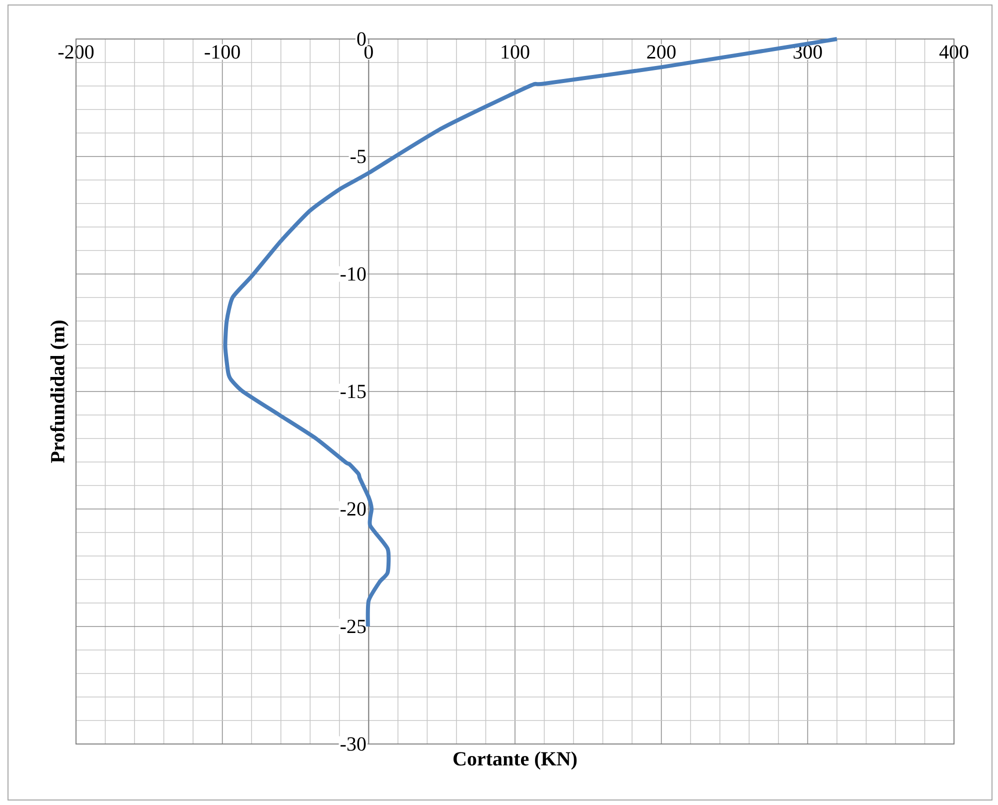 Image resolution: width=998 pixels, height=805 pixels. I want to click on y-tick-label: 0, so click(361, 39).